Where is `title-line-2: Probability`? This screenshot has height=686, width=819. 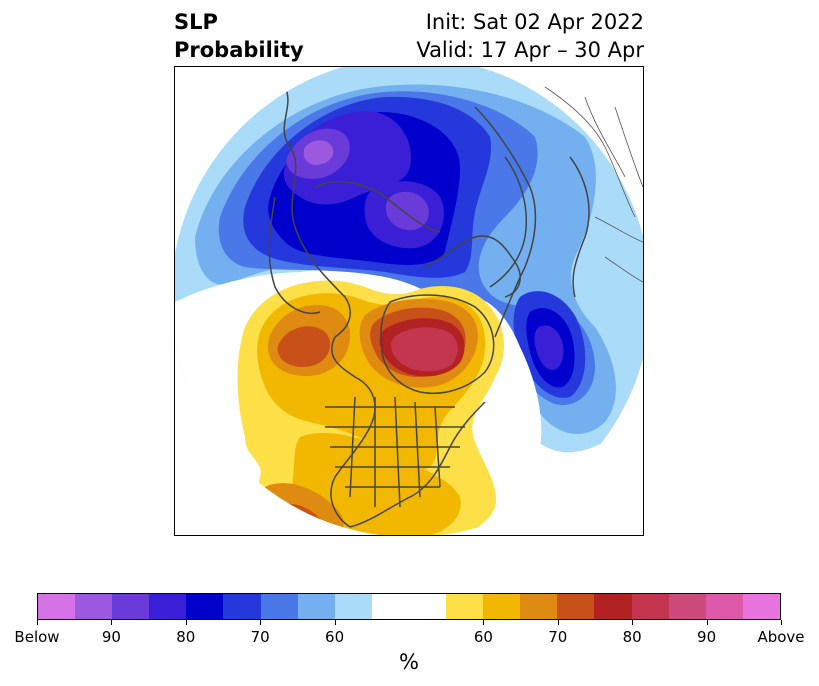 title-line-2: Probability is located at coordinates (239, 50).